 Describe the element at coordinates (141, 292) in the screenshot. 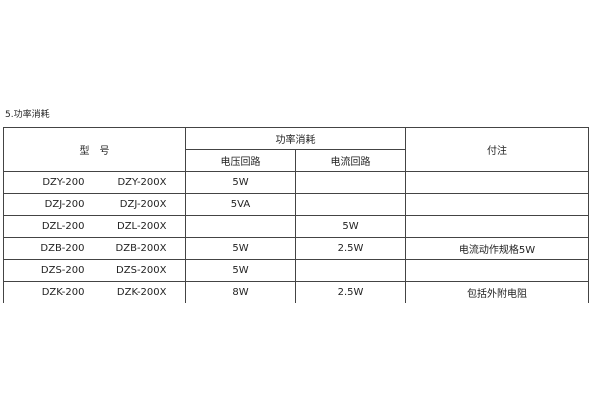

I see `model-name-x: DZK-200X` at that location.